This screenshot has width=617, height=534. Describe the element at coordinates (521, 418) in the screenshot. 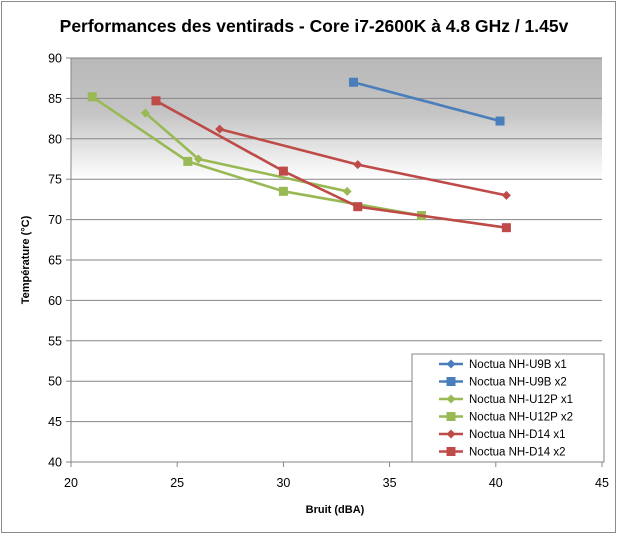

I see `legend-entry-label: Noctua NH-U12P x2` at that location.